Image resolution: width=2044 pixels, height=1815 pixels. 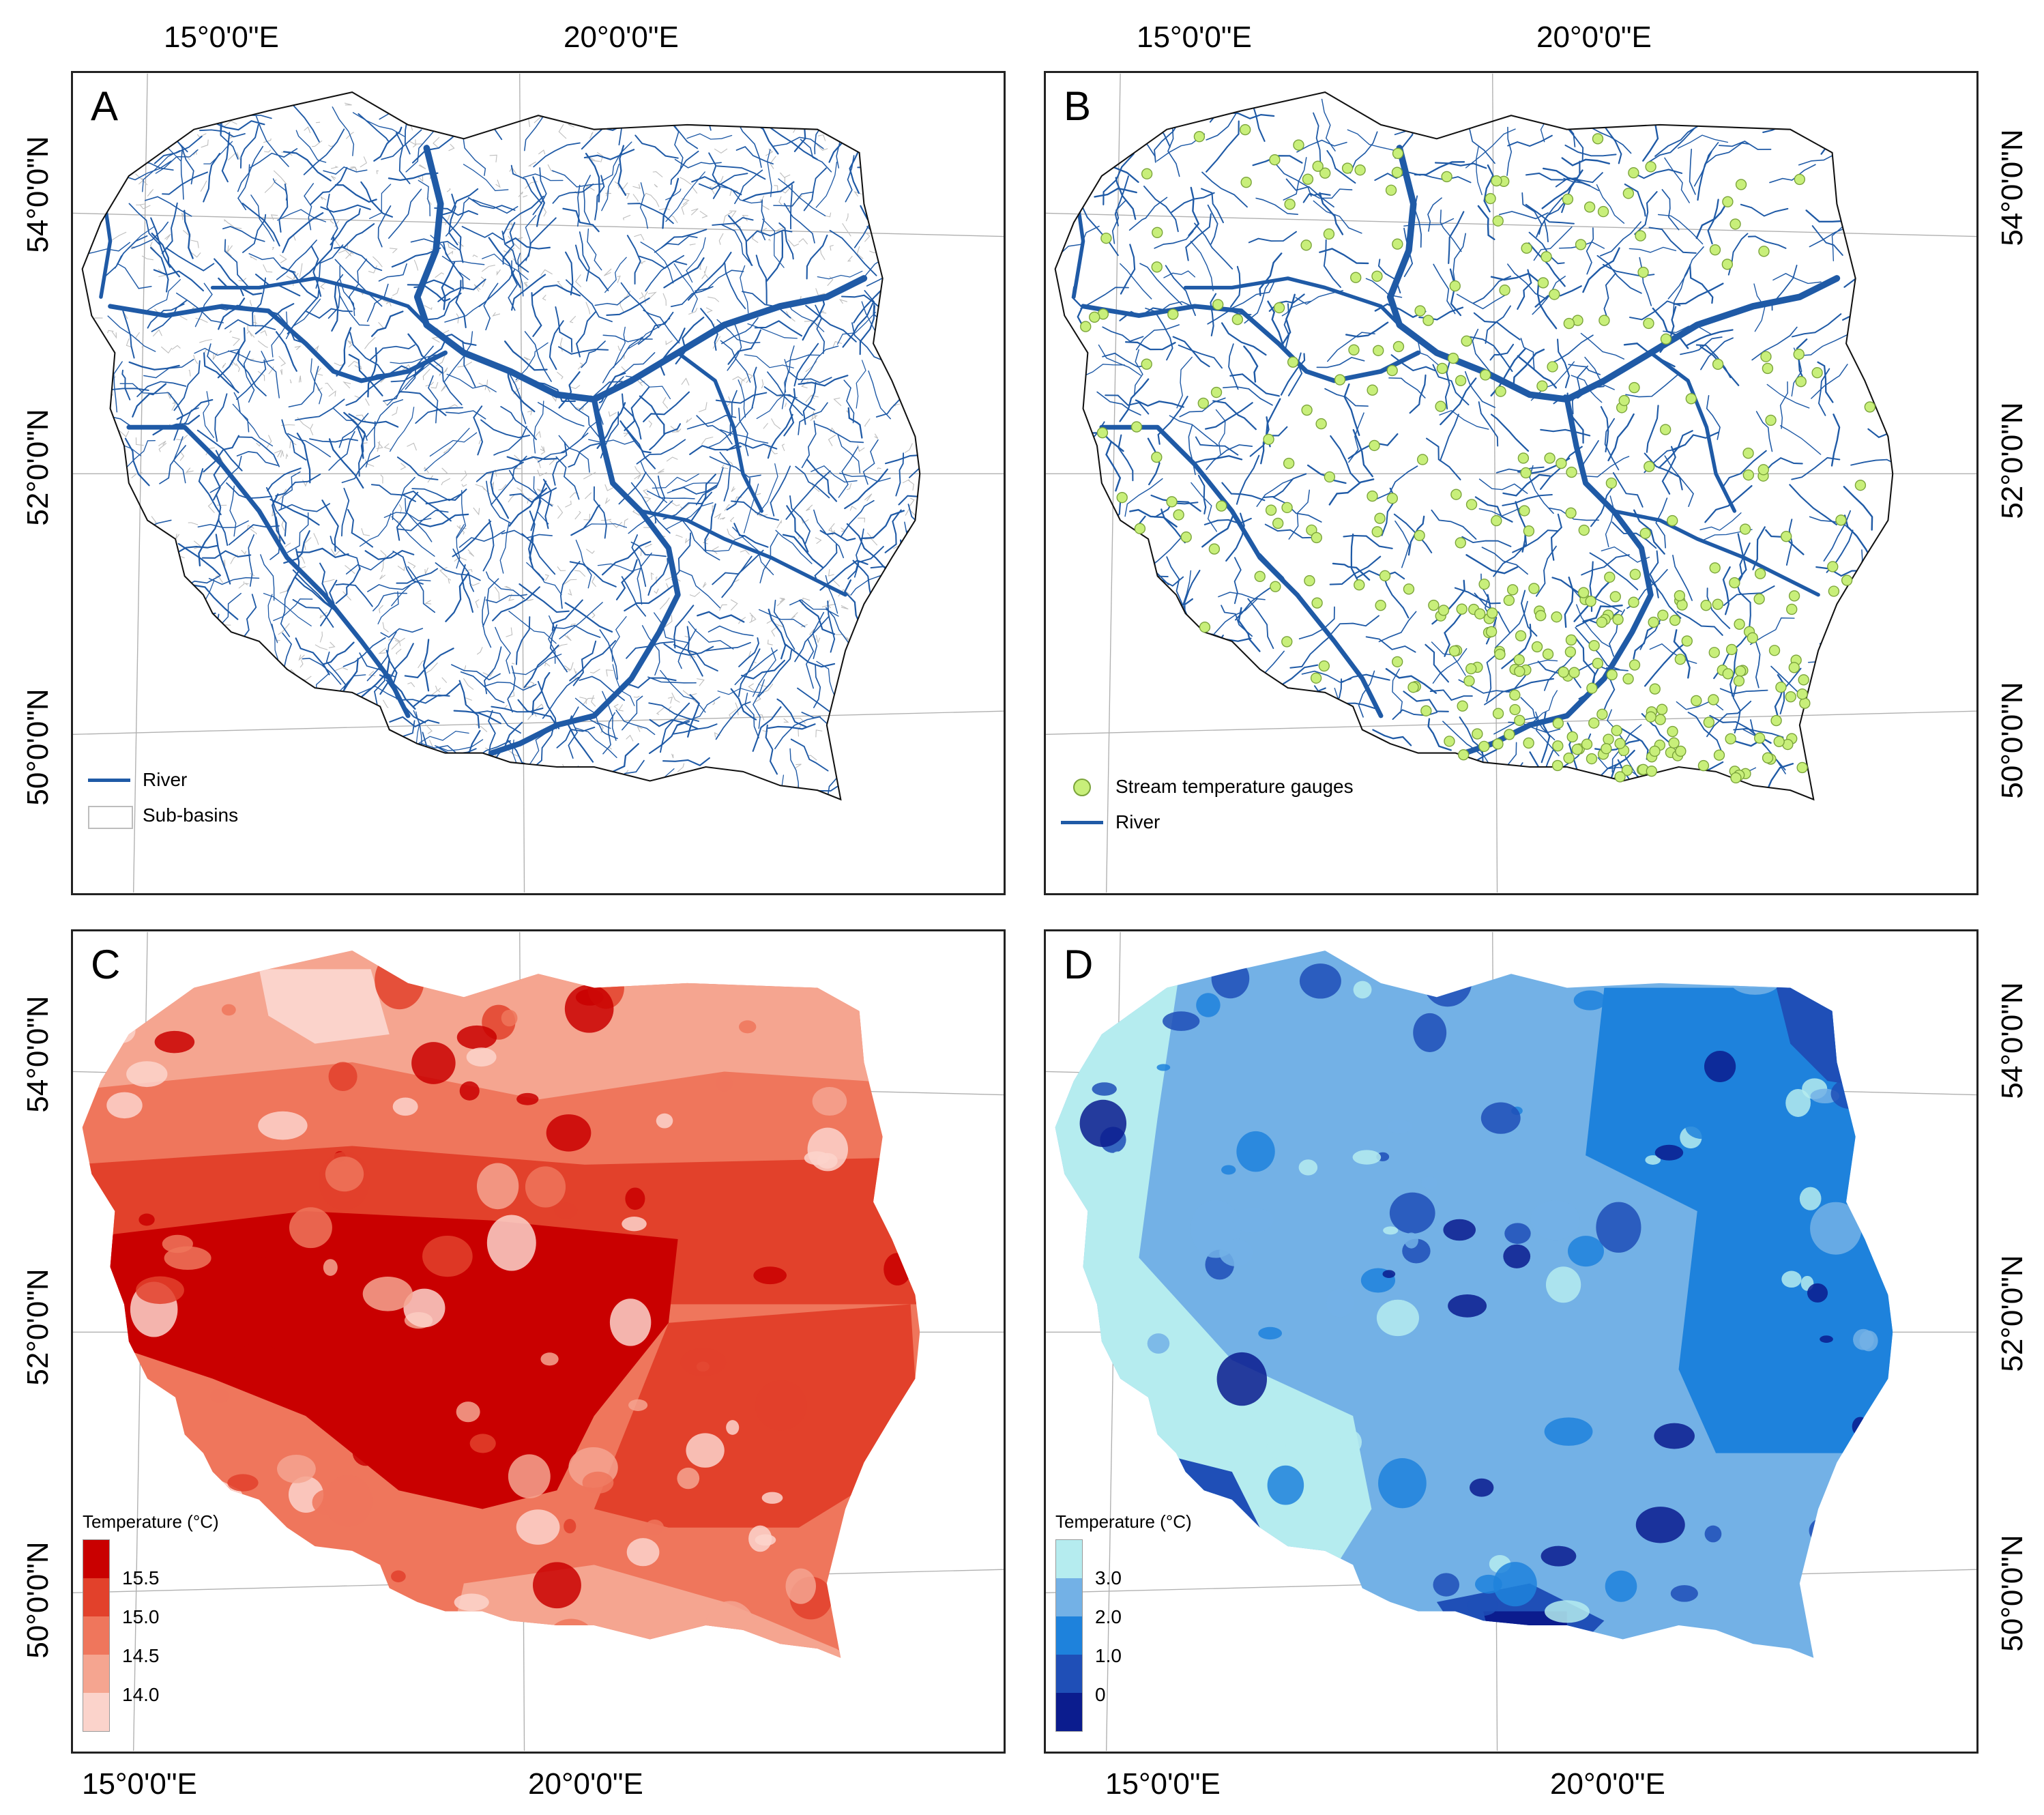 What do you see at coordinates (161, 797) in the screenshot?
I see `panel-a-legend: River Sub-basins` at bounding box center [161, 797].